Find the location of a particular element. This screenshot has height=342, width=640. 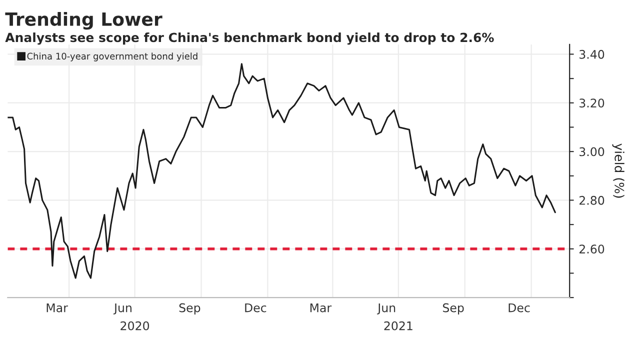

y-axis-title: yield (%) is located at coordinates (618, 171).